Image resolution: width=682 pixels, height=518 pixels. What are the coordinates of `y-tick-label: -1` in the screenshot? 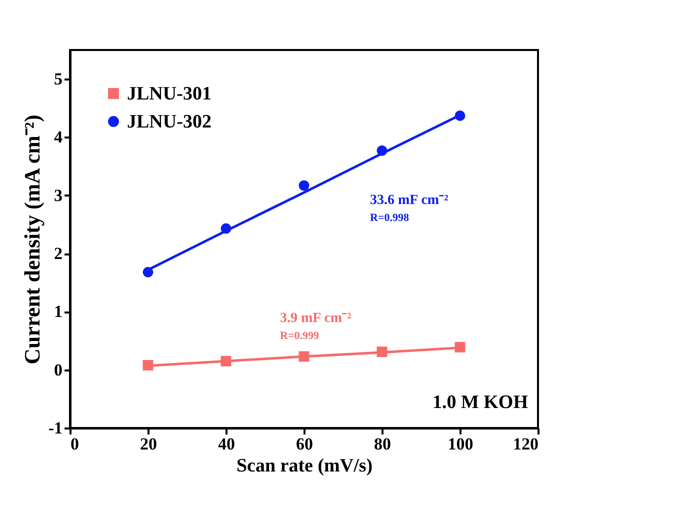 It's located at (55, 428).